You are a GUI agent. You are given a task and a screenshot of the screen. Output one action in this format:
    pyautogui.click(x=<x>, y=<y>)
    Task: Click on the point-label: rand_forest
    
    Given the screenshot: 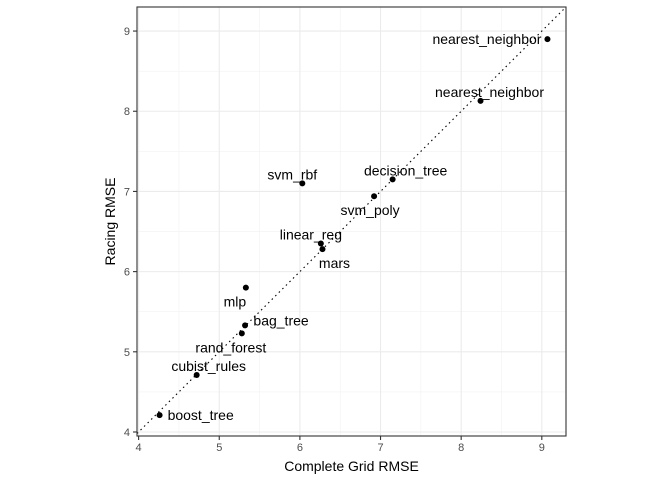 What is the action you would take?
    pyautogui.click(x=230, y=347)
    